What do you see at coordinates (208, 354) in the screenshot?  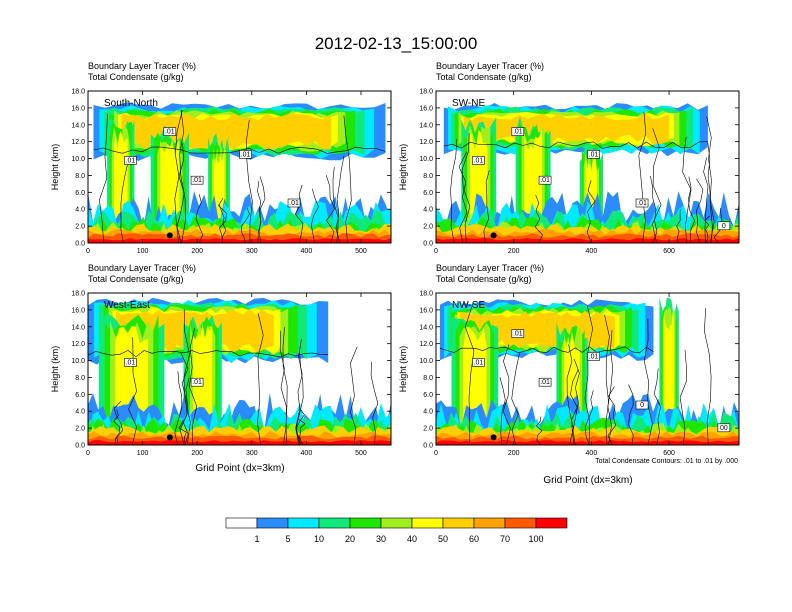 I see `anvil-contour` at bounding box center [208, 354].